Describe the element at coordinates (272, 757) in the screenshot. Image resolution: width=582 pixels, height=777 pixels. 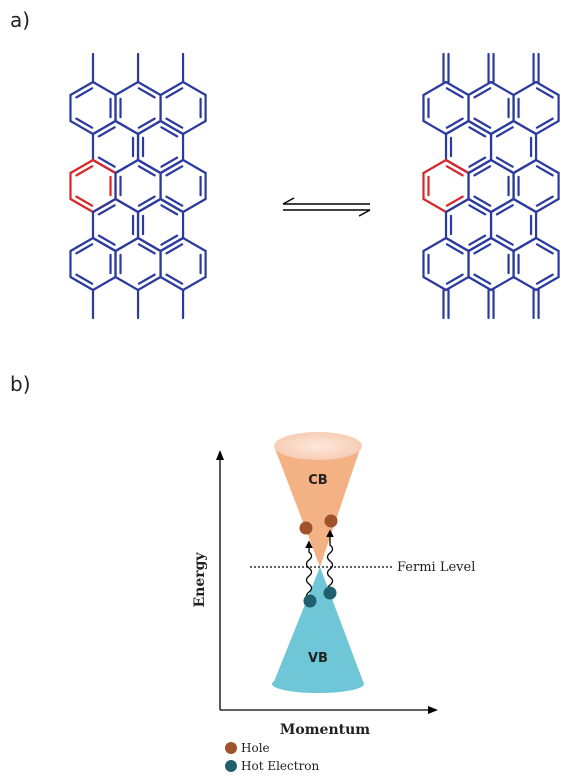
I see `legend: Hole Hot Electron` at that location.